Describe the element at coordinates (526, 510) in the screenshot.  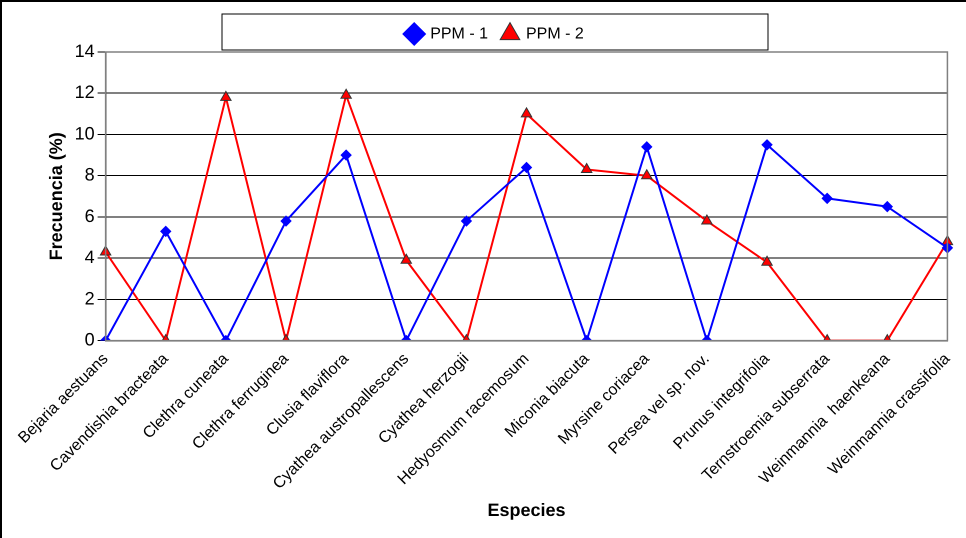
I see `x-axis-title: Especies` at that location.